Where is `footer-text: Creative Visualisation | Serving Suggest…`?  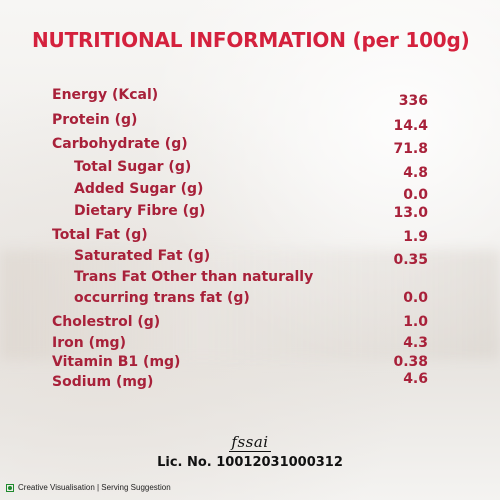
footer-text: Creative Visualisation | Serving Suggest… is located at coordinates (94, 487).